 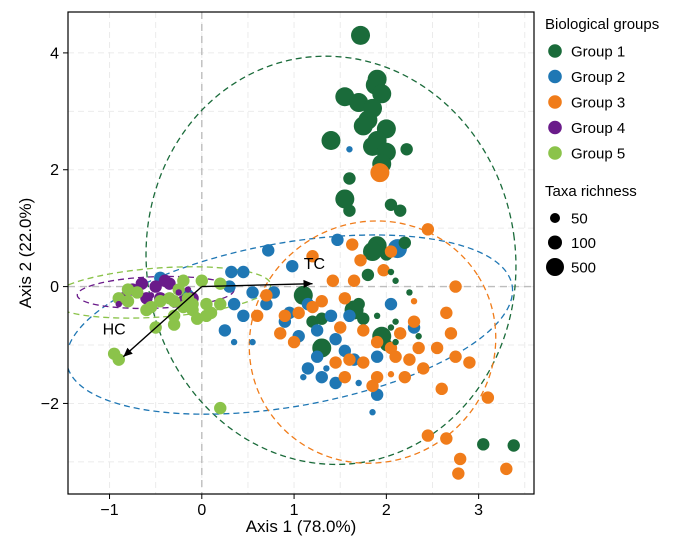 I want to click on legend-label-group-4: Group 4, so click(x=598, y=128).